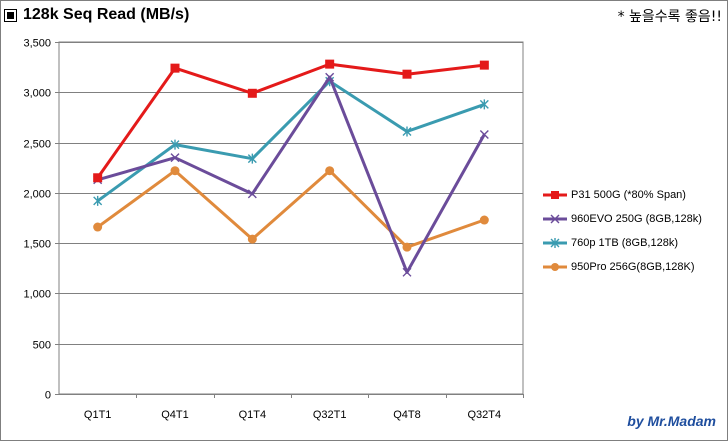 The image size is (728, 441). I want to click on x-tick-label: Q4T8, so click(407, 415).